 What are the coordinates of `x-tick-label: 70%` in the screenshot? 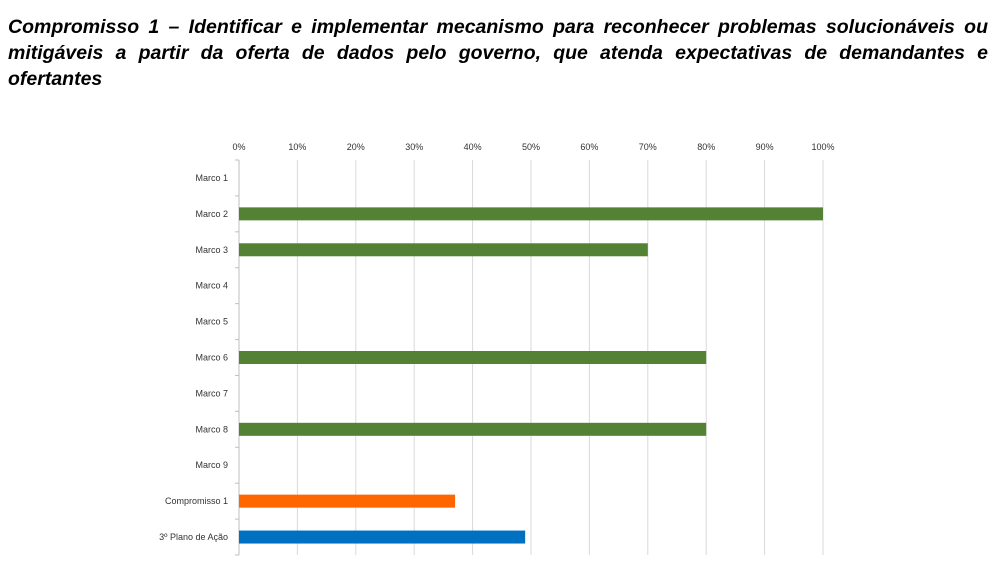 It's located at (648, 147).